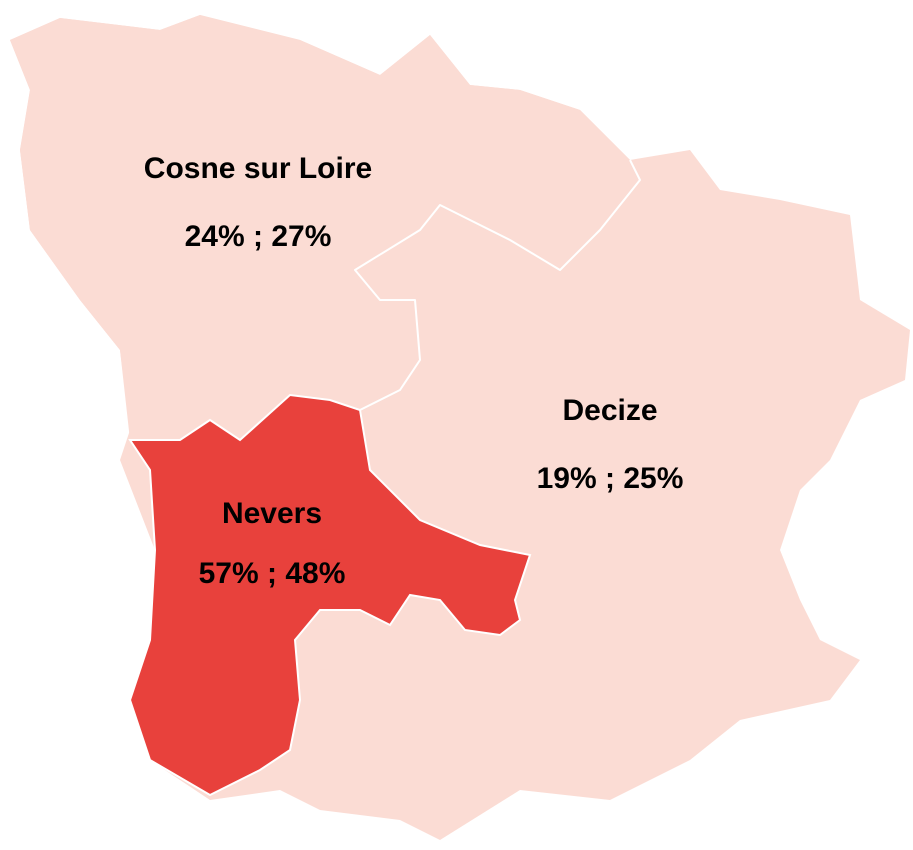 Image resolution: width=913 pixels, height=850 pixels. Describe the element at coordinates (272, 573) in the screenshot. I see `region-label: 57% ; 48%` at that location.